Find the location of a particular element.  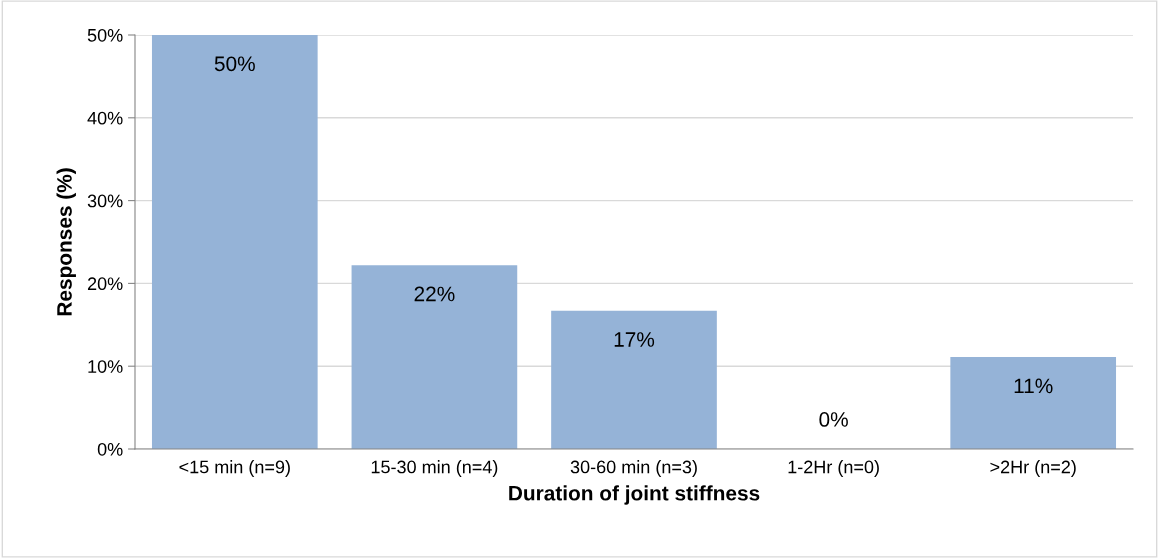

y-tick-label: 50% is located at coordinates (105, 35).